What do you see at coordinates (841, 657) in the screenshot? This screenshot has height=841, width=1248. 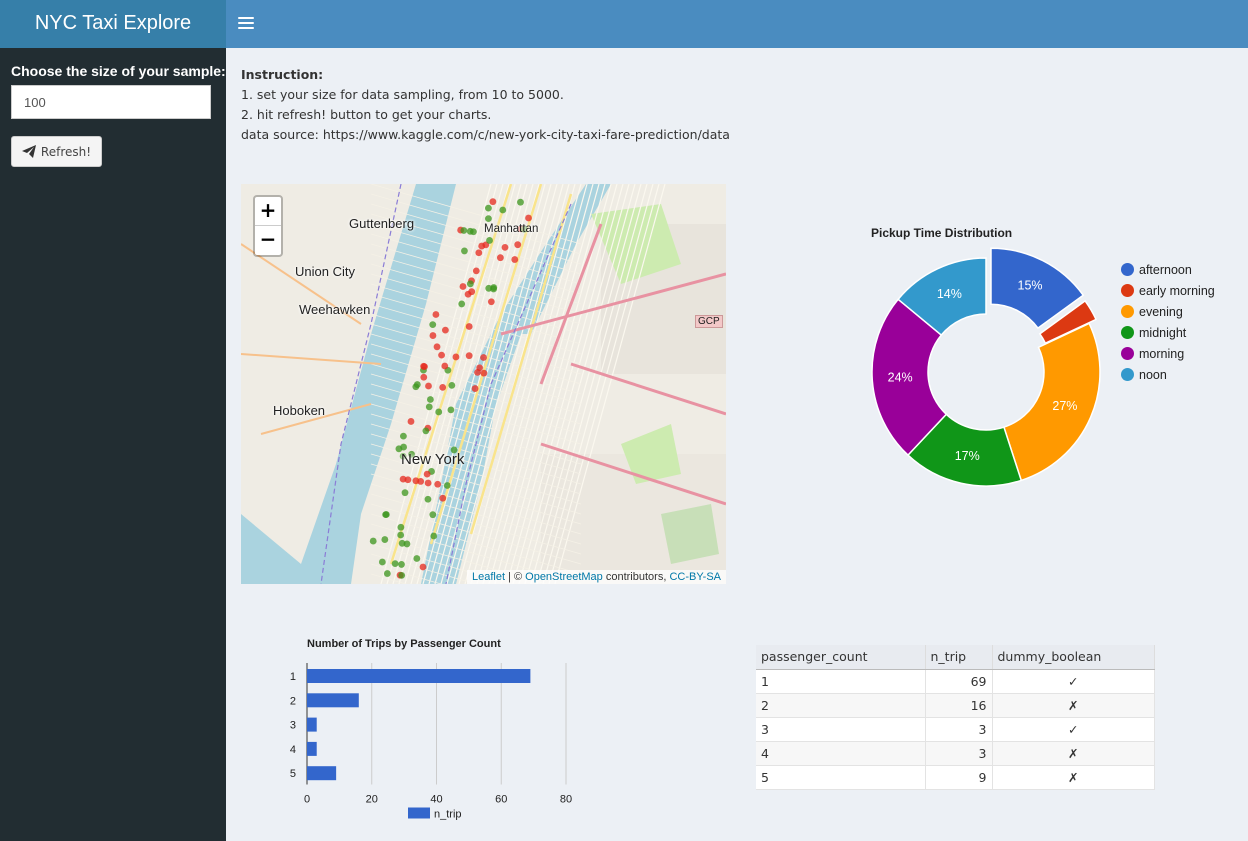 I see `column-header-passenger-count: passenger_count` at bounding box center [841, 657].